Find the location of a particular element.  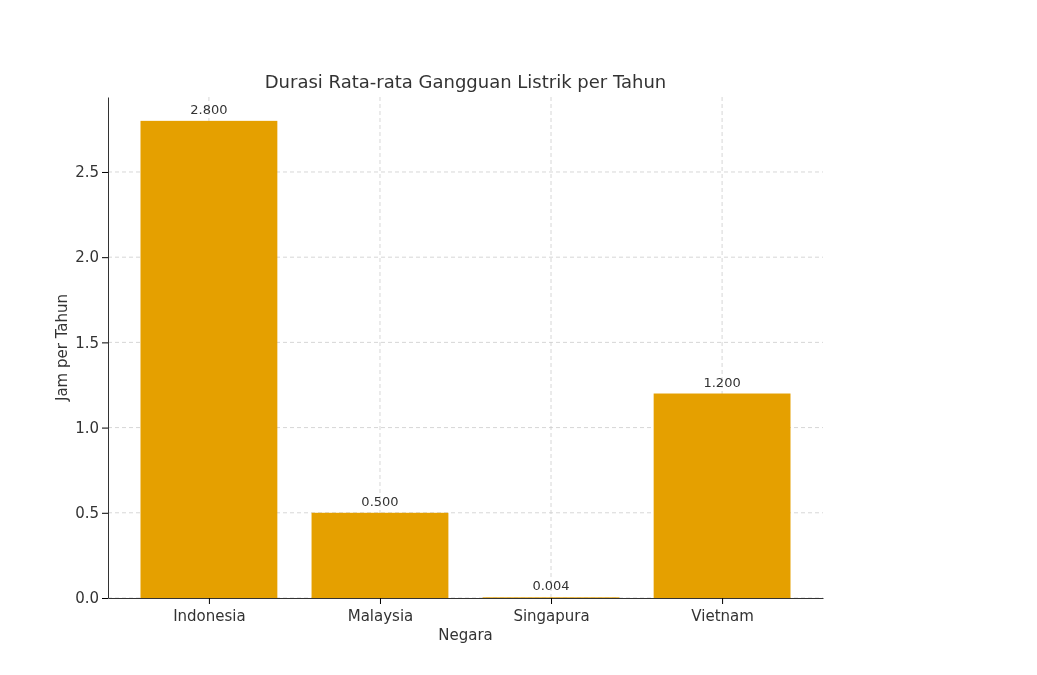

y-tick-label: 0.5 is located at coordinates (87, 513).